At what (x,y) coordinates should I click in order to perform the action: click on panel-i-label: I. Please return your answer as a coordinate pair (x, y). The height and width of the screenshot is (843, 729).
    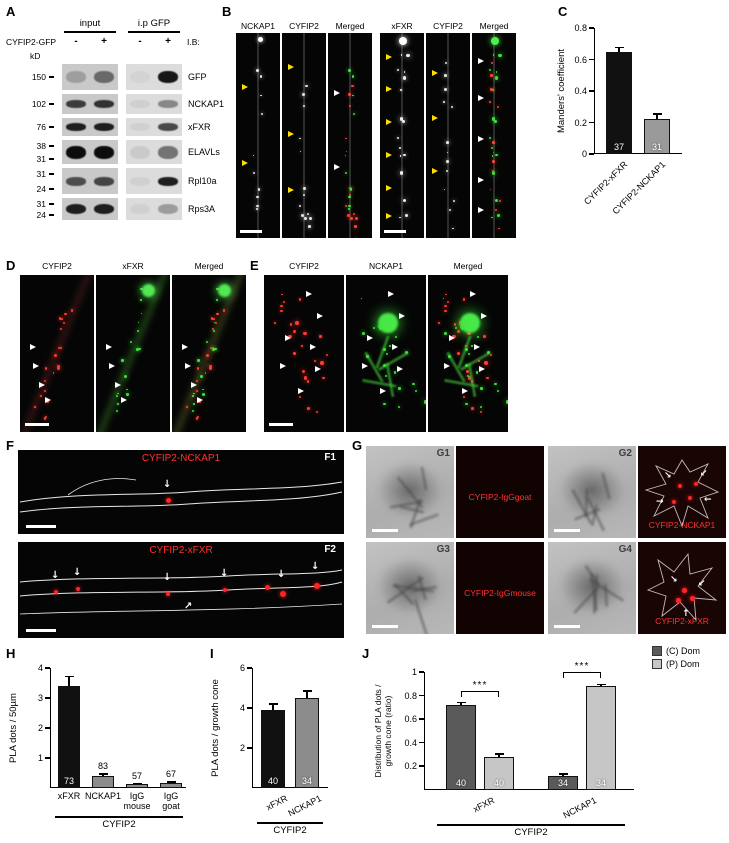
    Looking at the image, I should click on (212, 653).